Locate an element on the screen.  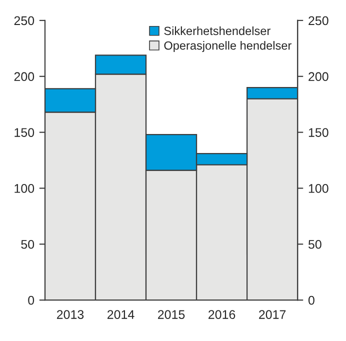
x-tick-label: 2017 is located at coordinates (272, 314).